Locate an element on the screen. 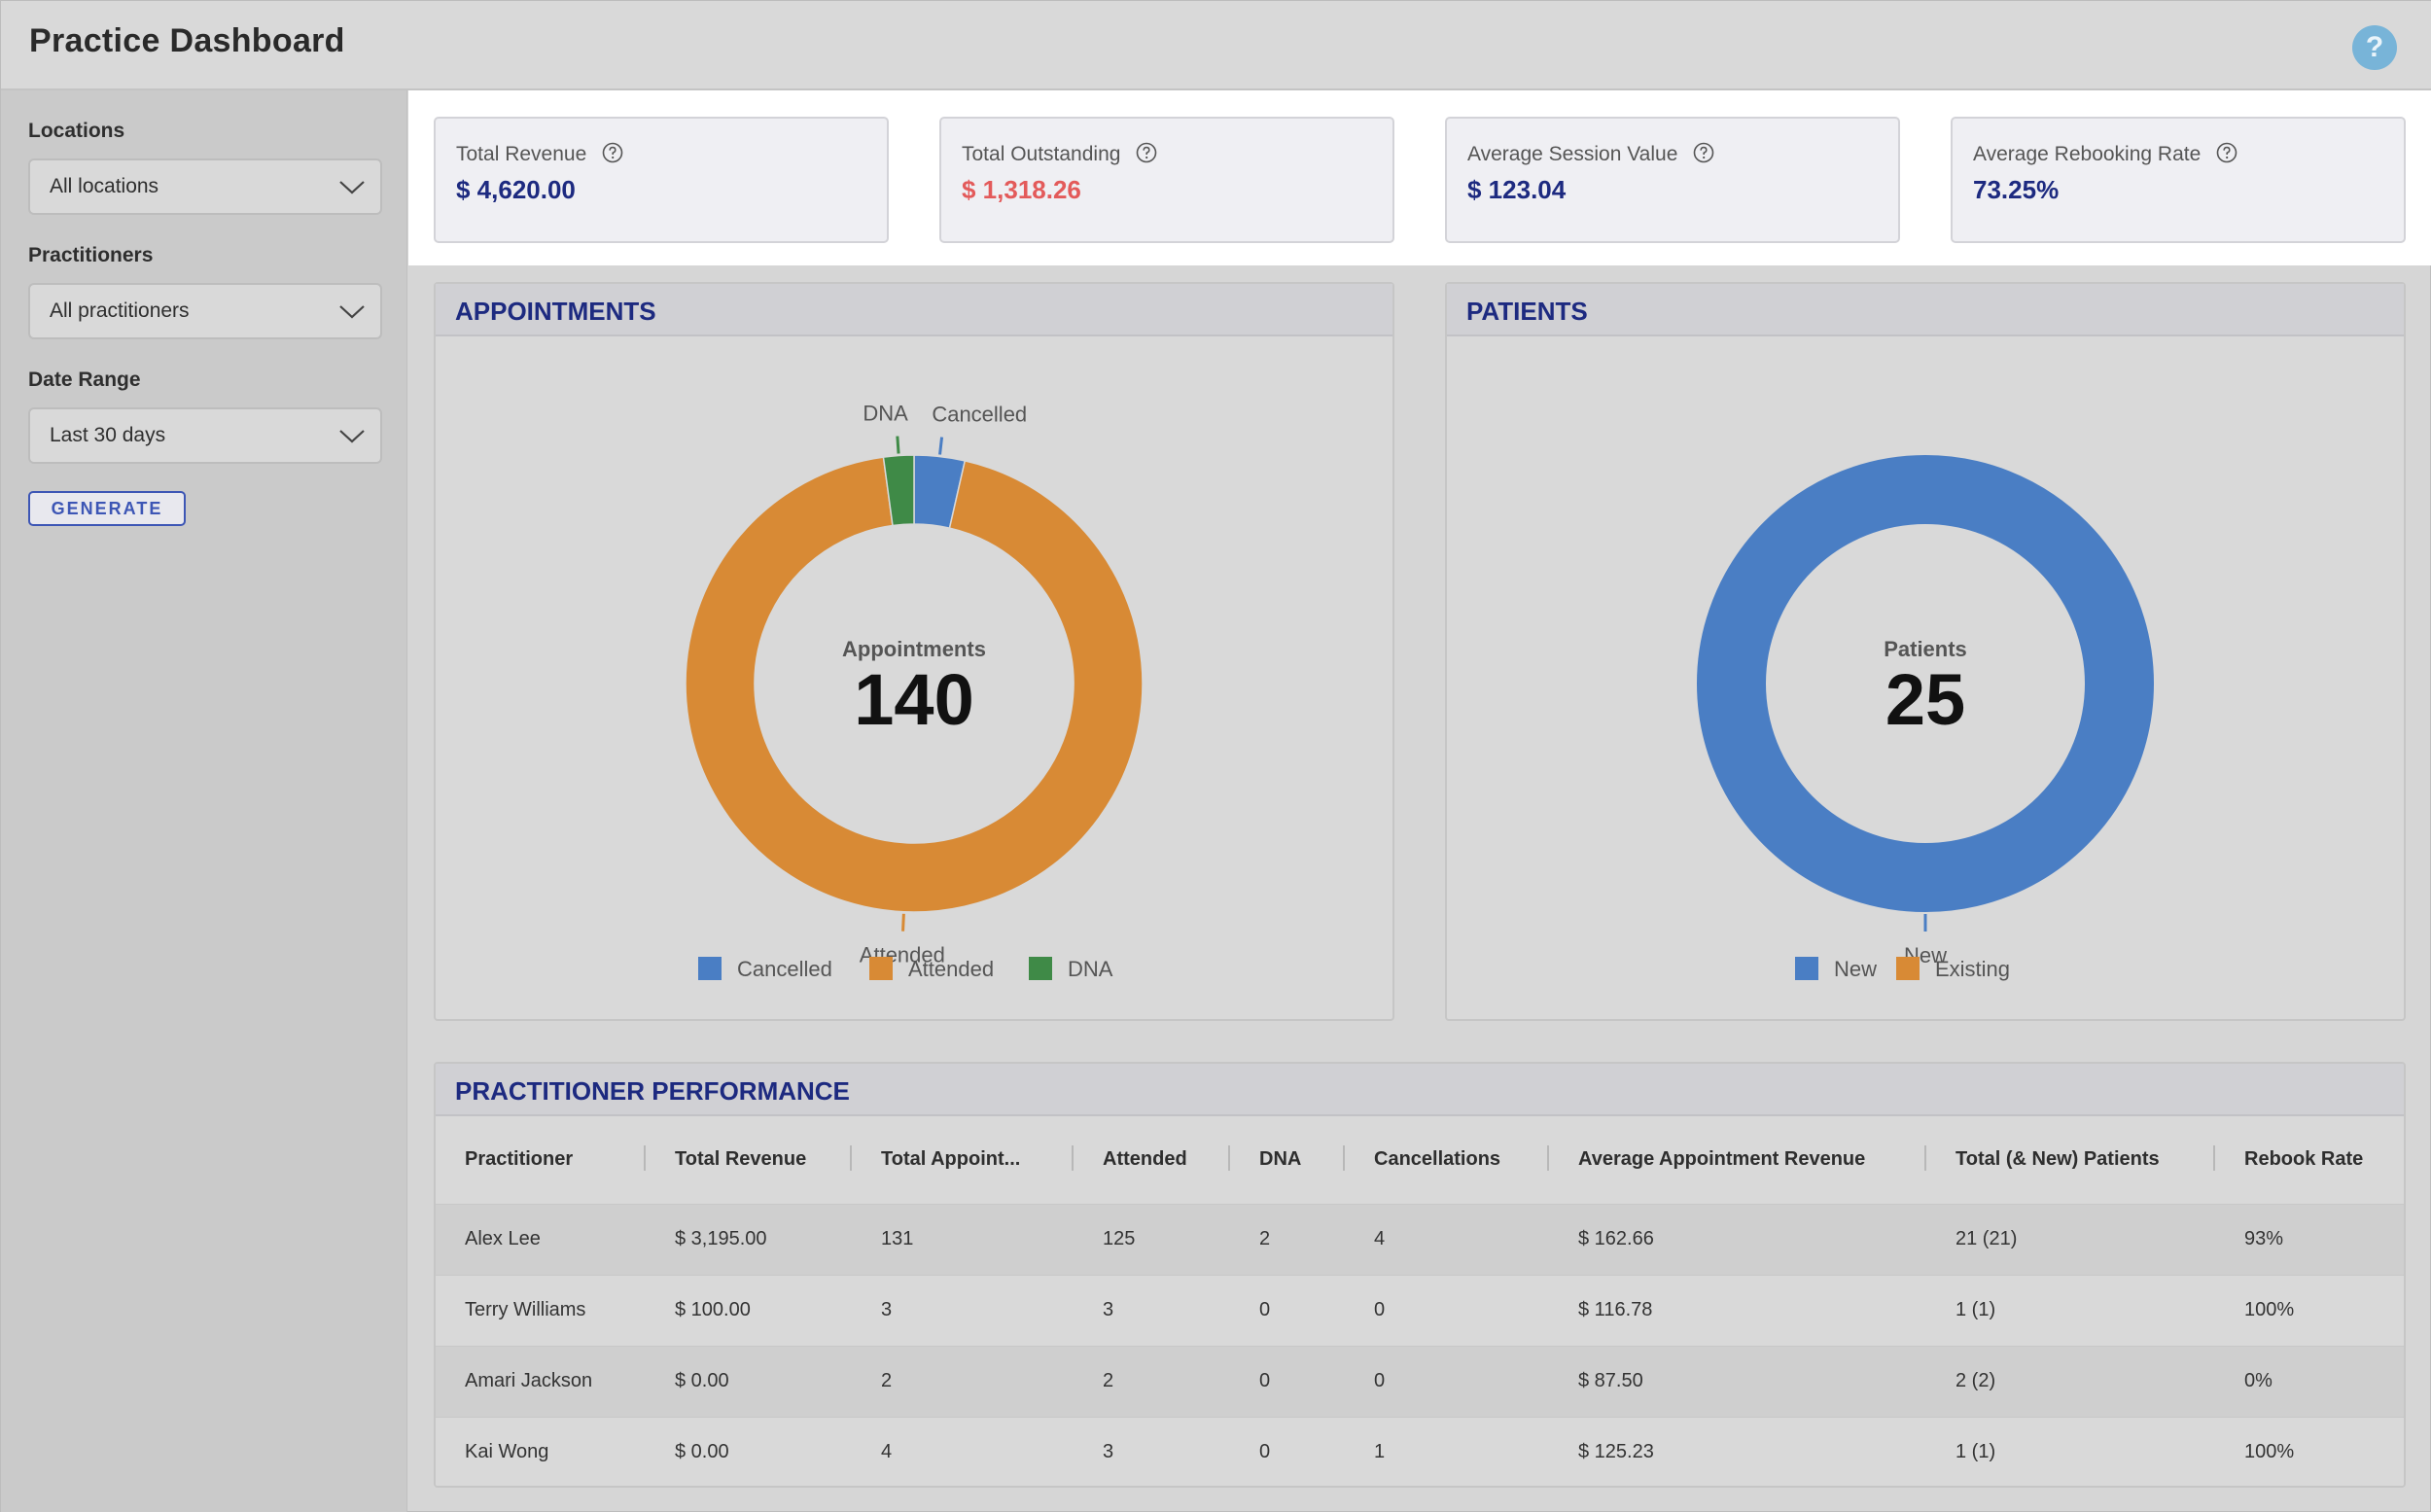  column-header-label: Total Revenue is located at coordinates (741, 1159).